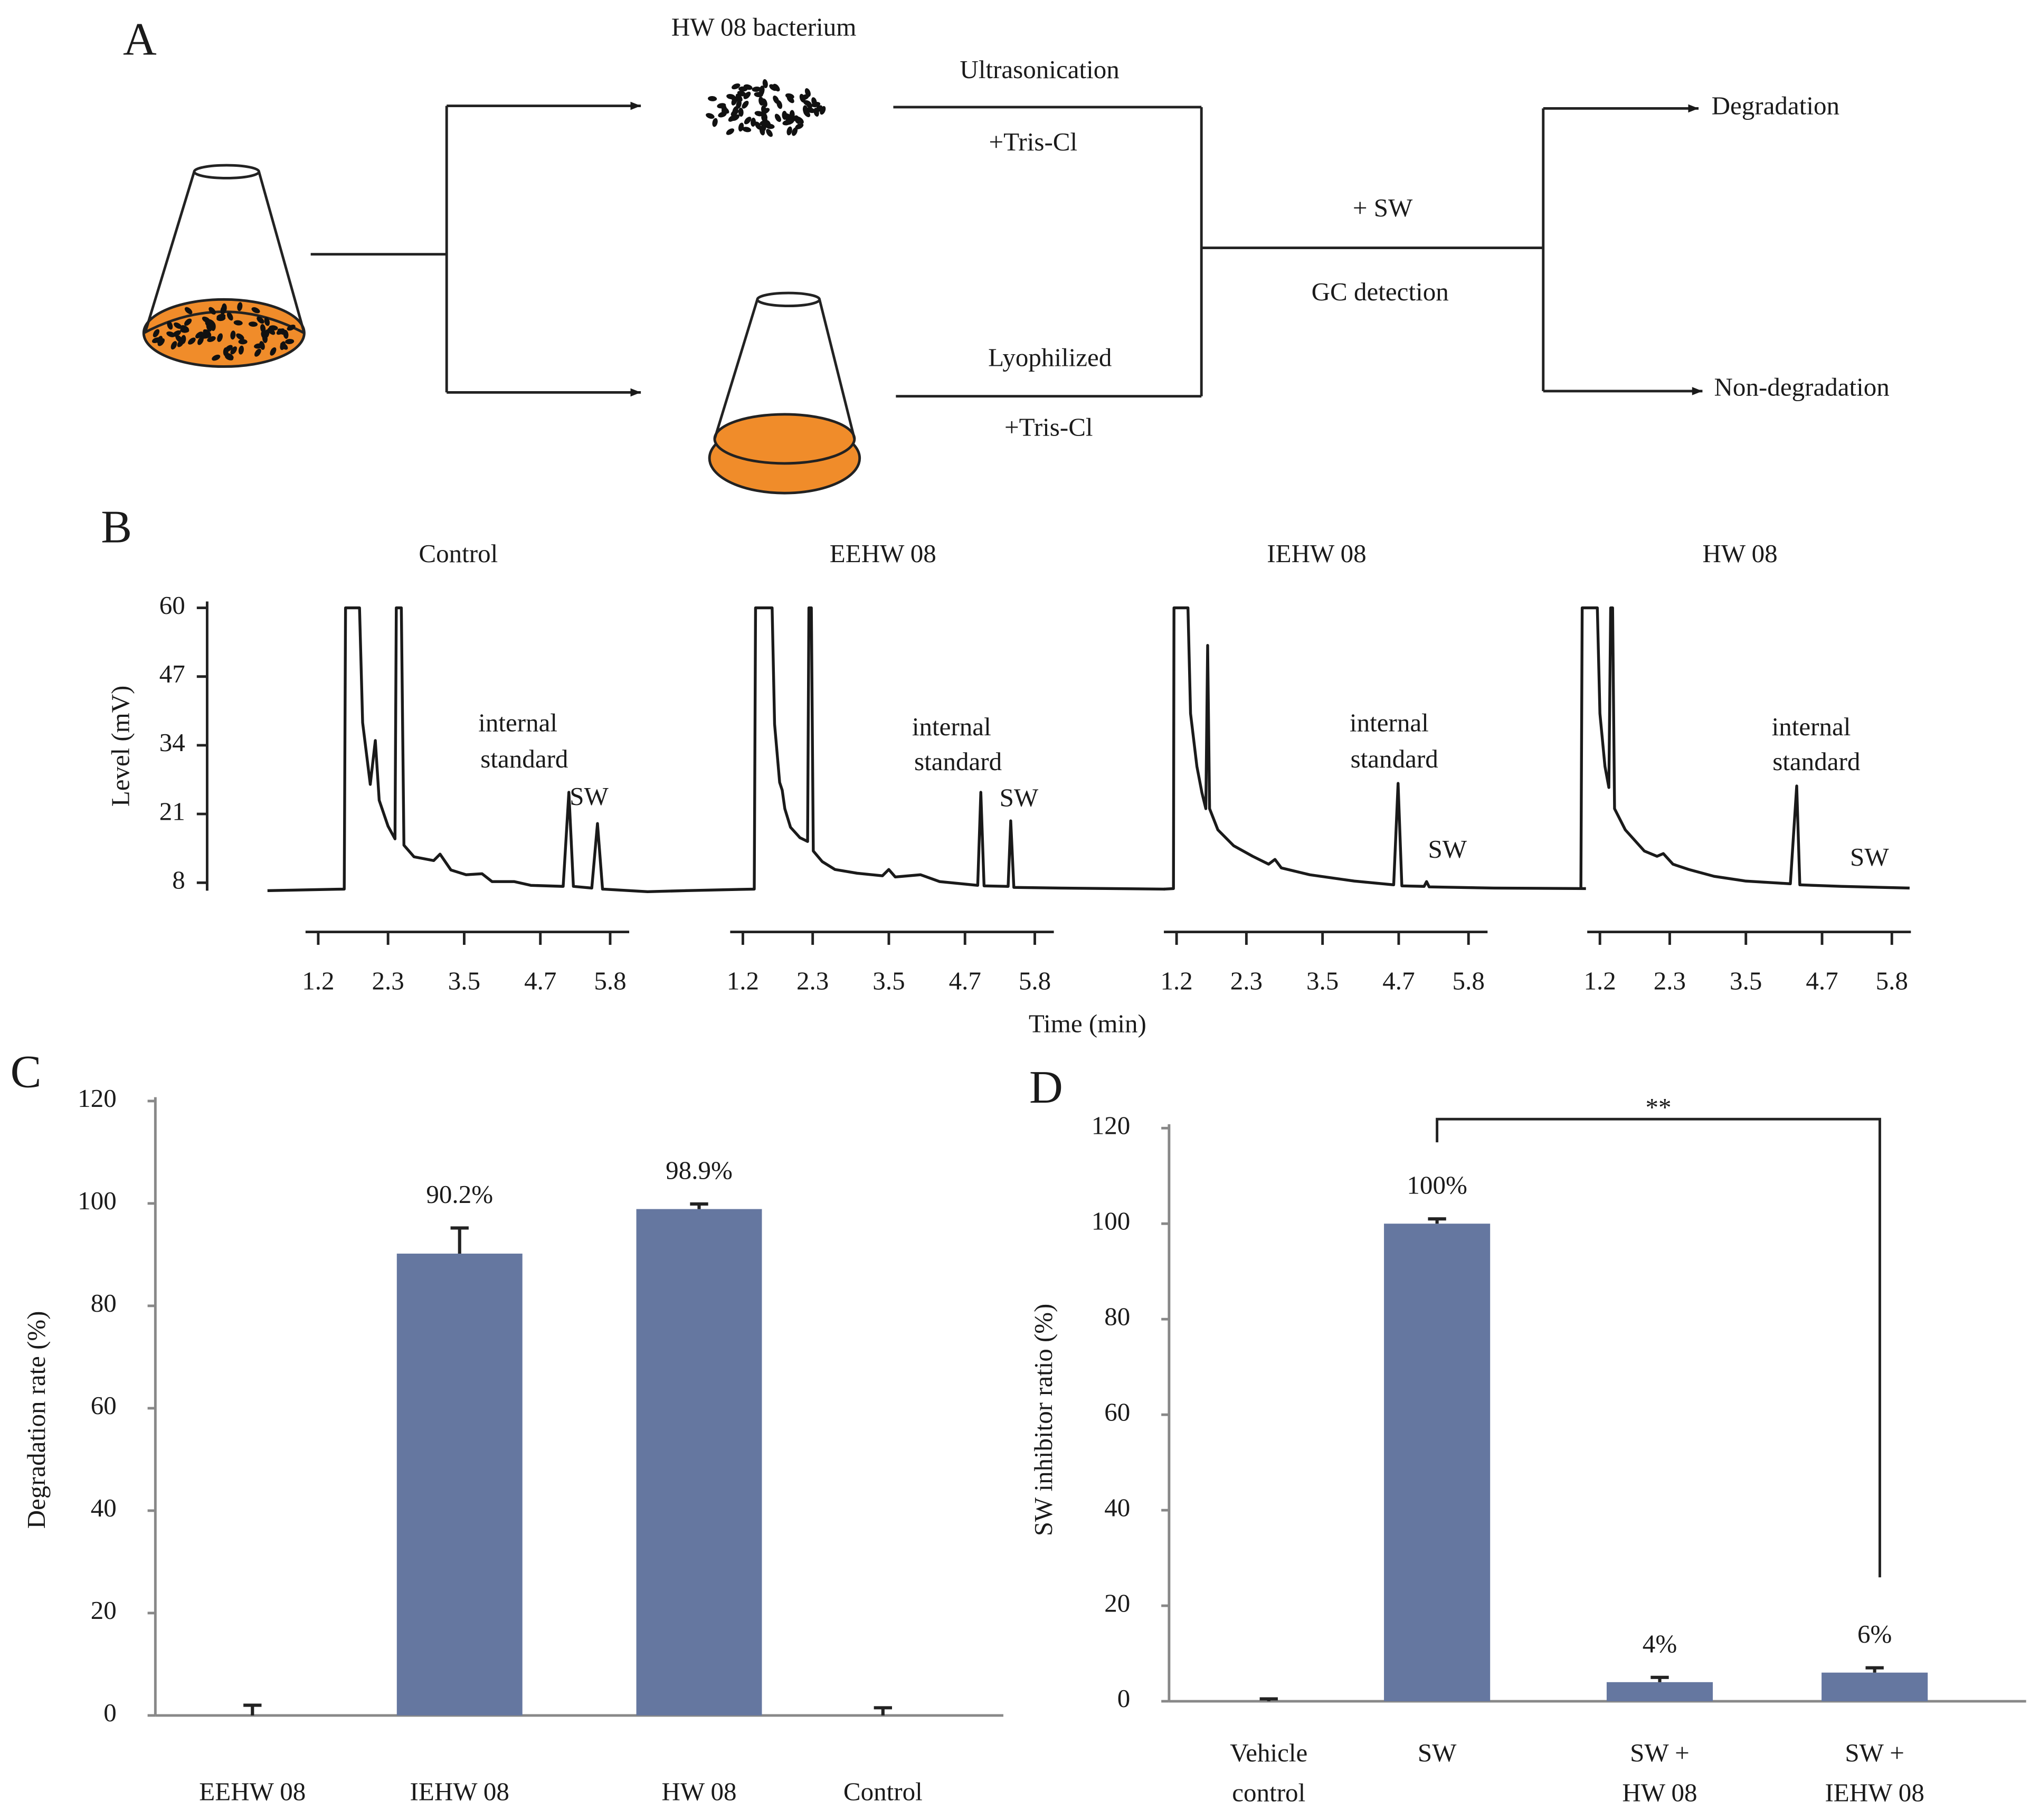  I want to click on y-axis-label: Level (mV), so click(121, 747).